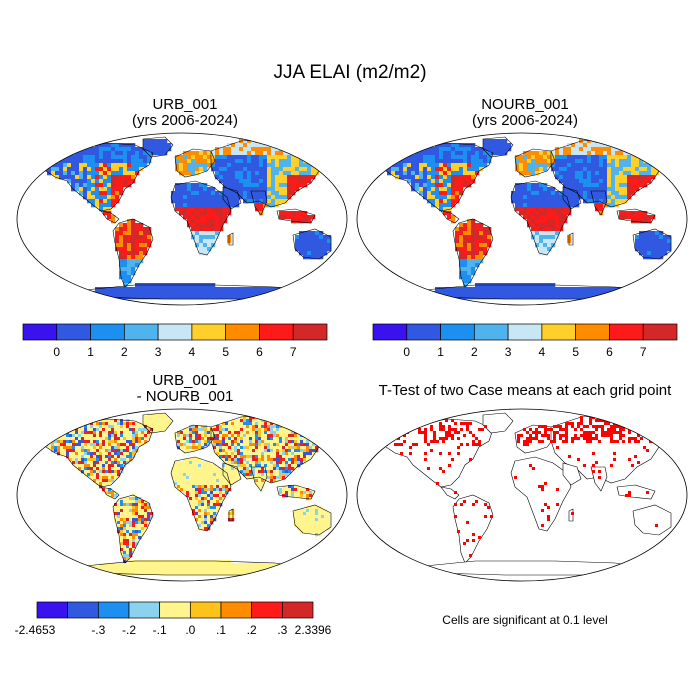 This screenshot has width=700, height=700. What do you see at coordinates (98, 453) in the screenshot?
I see `map-diff-northAmerica` at bounding box center [98, 453].